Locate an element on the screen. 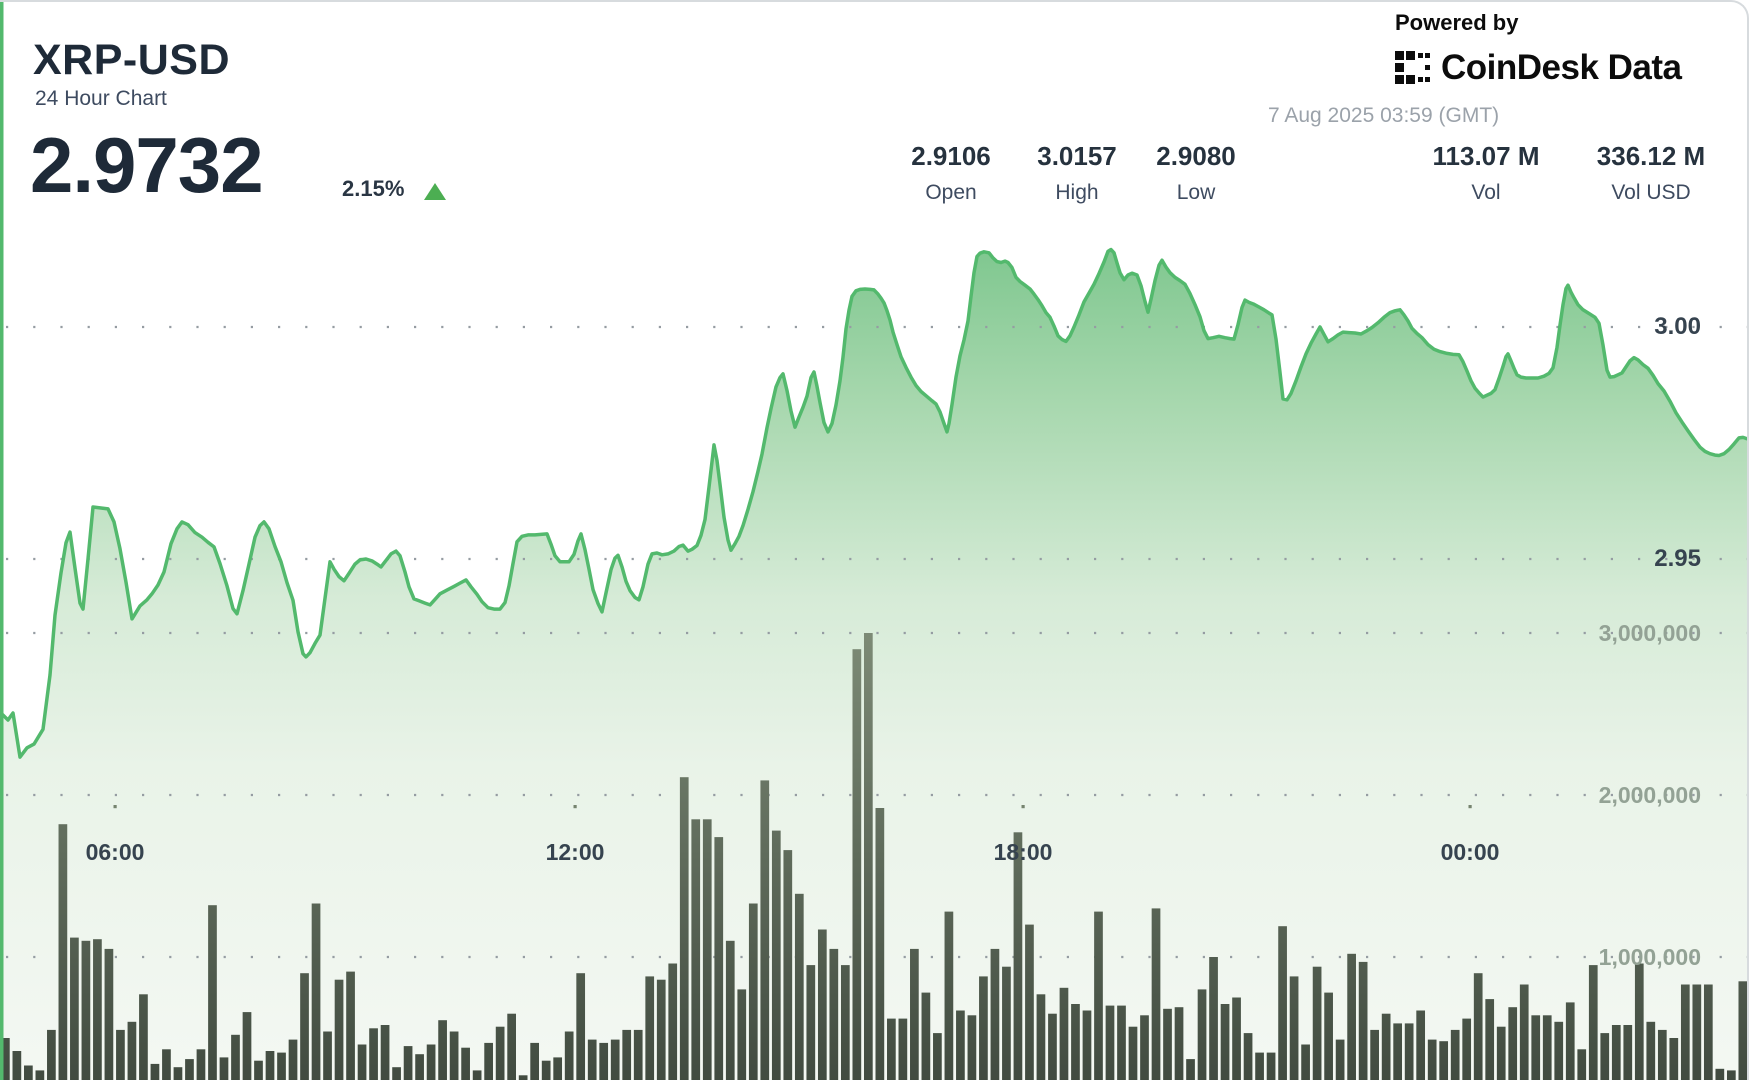 This screenshot has height=1080, width=1749. stat-vol-value: 113.07 M is located at coordinates (1486, 156).